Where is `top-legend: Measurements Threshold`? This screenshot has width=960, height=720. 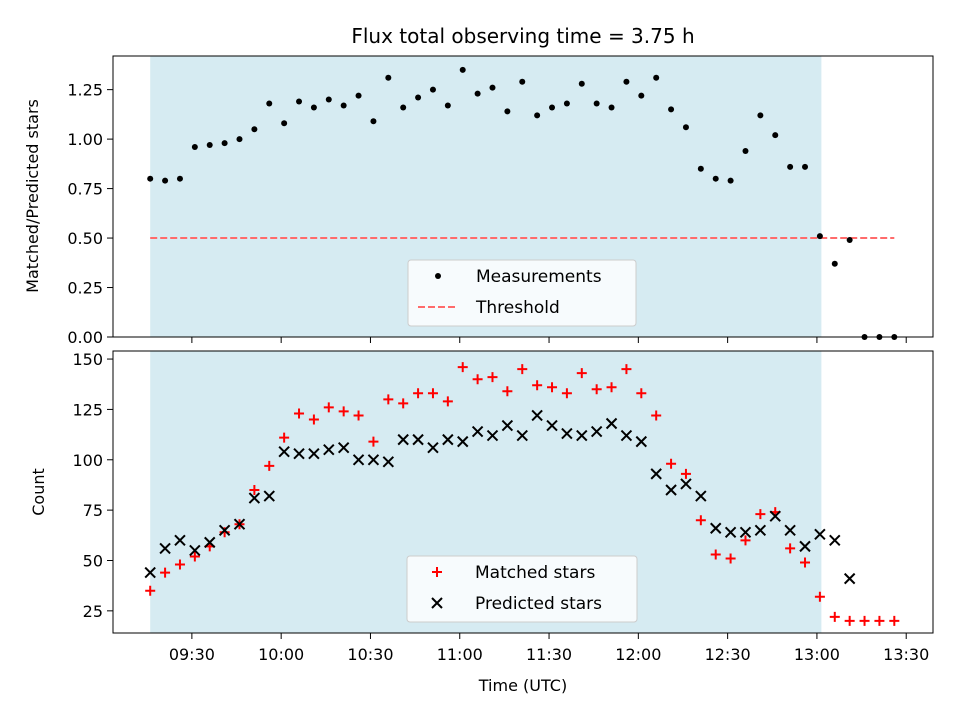 top-legend: Measurements Threshold is located at coordinates (522, 293).